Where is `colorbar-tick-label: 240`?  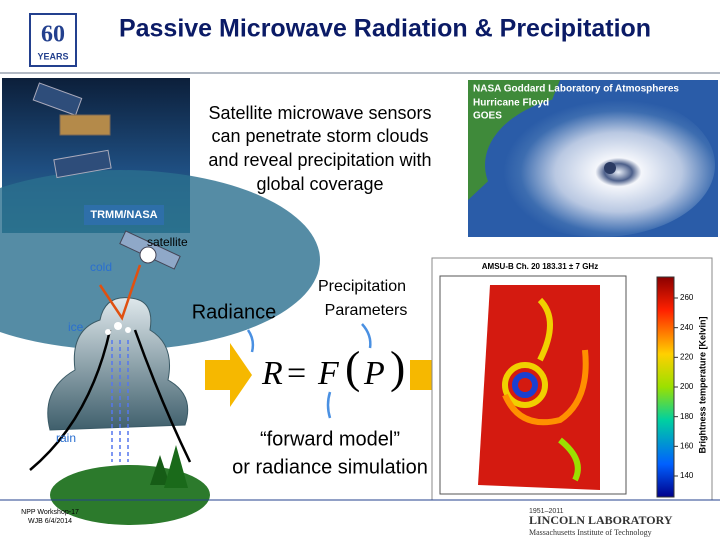
colorbar-tick-label: 240 is located at coordinates (687, 327).